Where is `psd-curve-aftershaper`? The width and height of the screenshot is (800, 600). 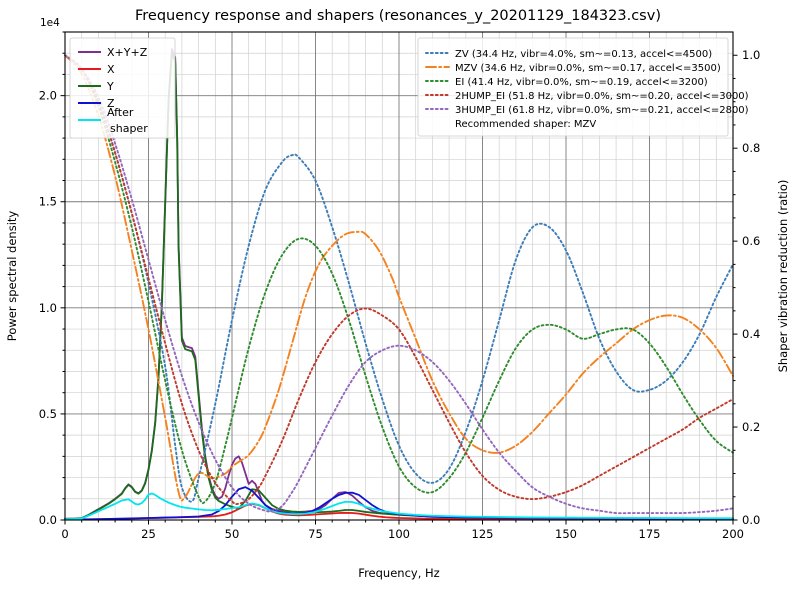 psd-curve-aftershaper is located at coordinates (399, 506).